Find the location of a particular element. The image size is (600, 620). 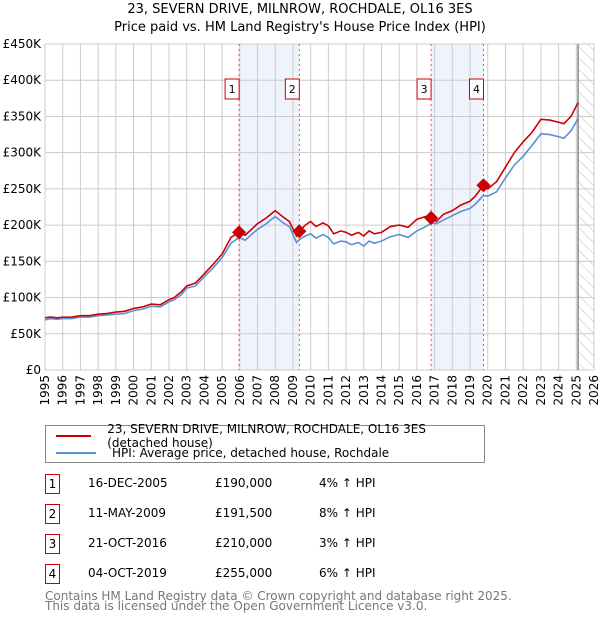

sale-date: 11-MAY-2009 is located at coordinates (127, 513).